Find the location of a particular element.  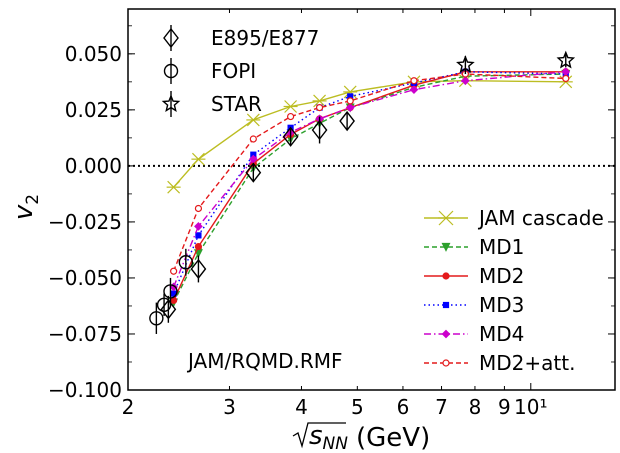

model-legend: JAM cascade MD1 MD2 MD3 MD4 MD2+att. is located at coordinates (514, 290).